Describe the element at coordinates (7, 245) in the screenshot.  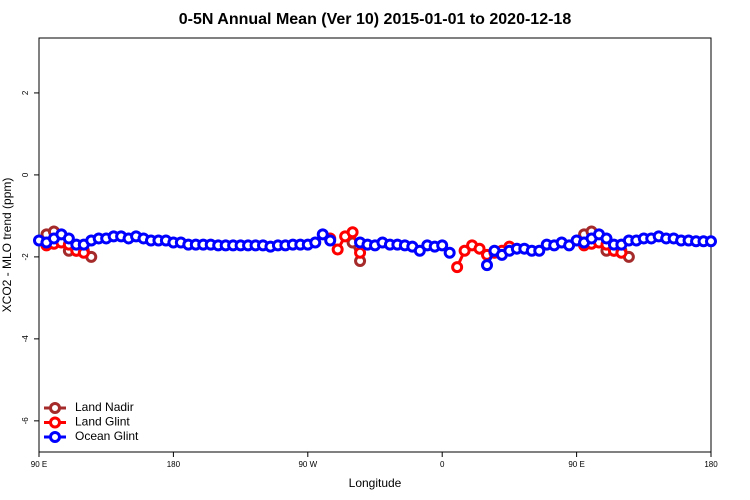
I see `y-axis-label: XCO2 - MLO trend (ppm)` at that location.